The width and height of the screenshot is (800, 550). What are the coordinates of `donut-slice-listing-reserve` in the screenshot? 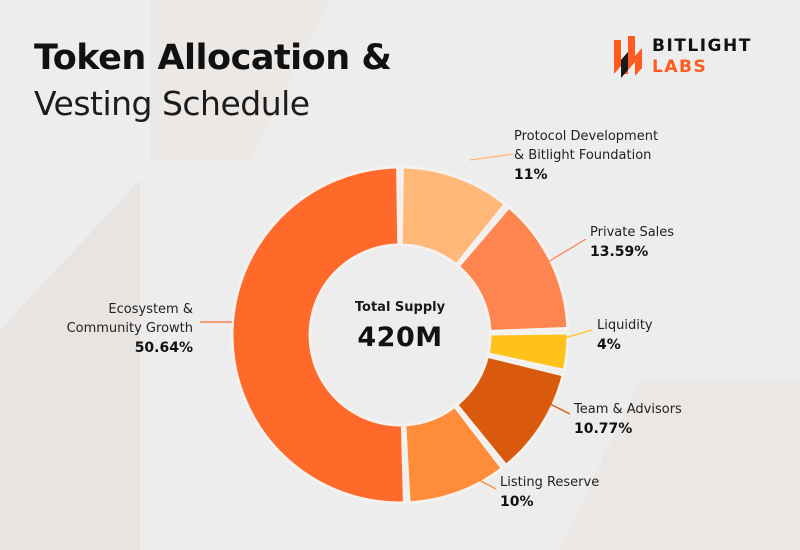 It's located at (453, 454).